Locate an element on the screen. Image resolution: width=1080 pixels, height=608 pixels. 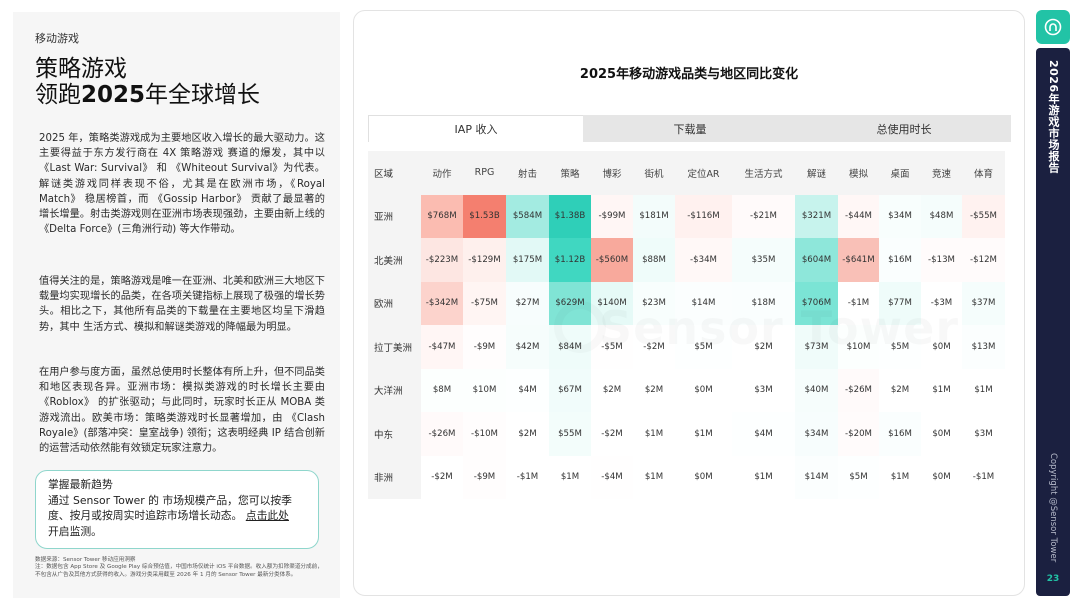
headline-year: 2025 is located at coordinates (113, 95).